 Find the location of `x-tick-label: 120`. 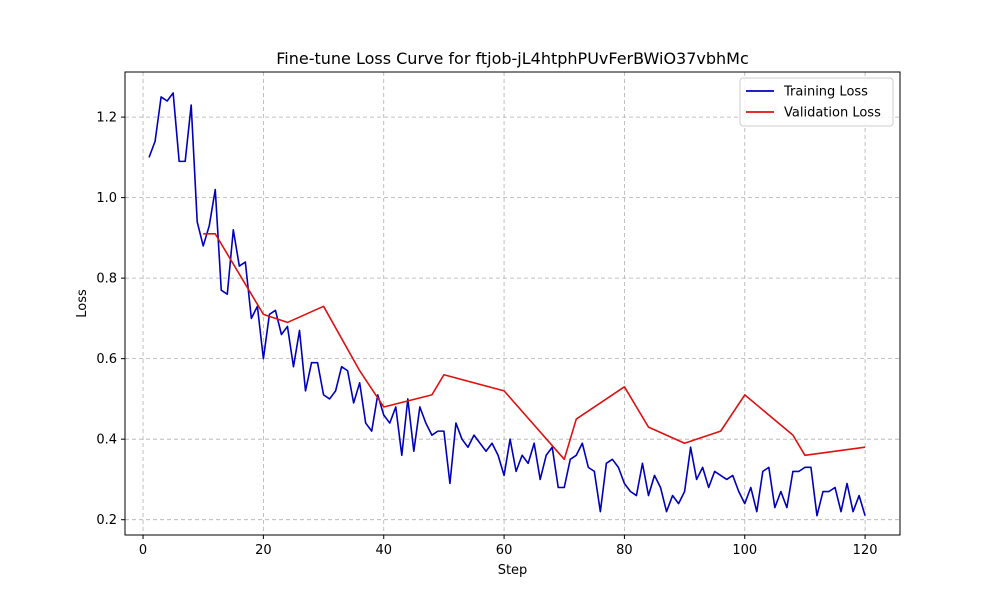

x-tick-label: 120 is located at coordinates (865, 550).